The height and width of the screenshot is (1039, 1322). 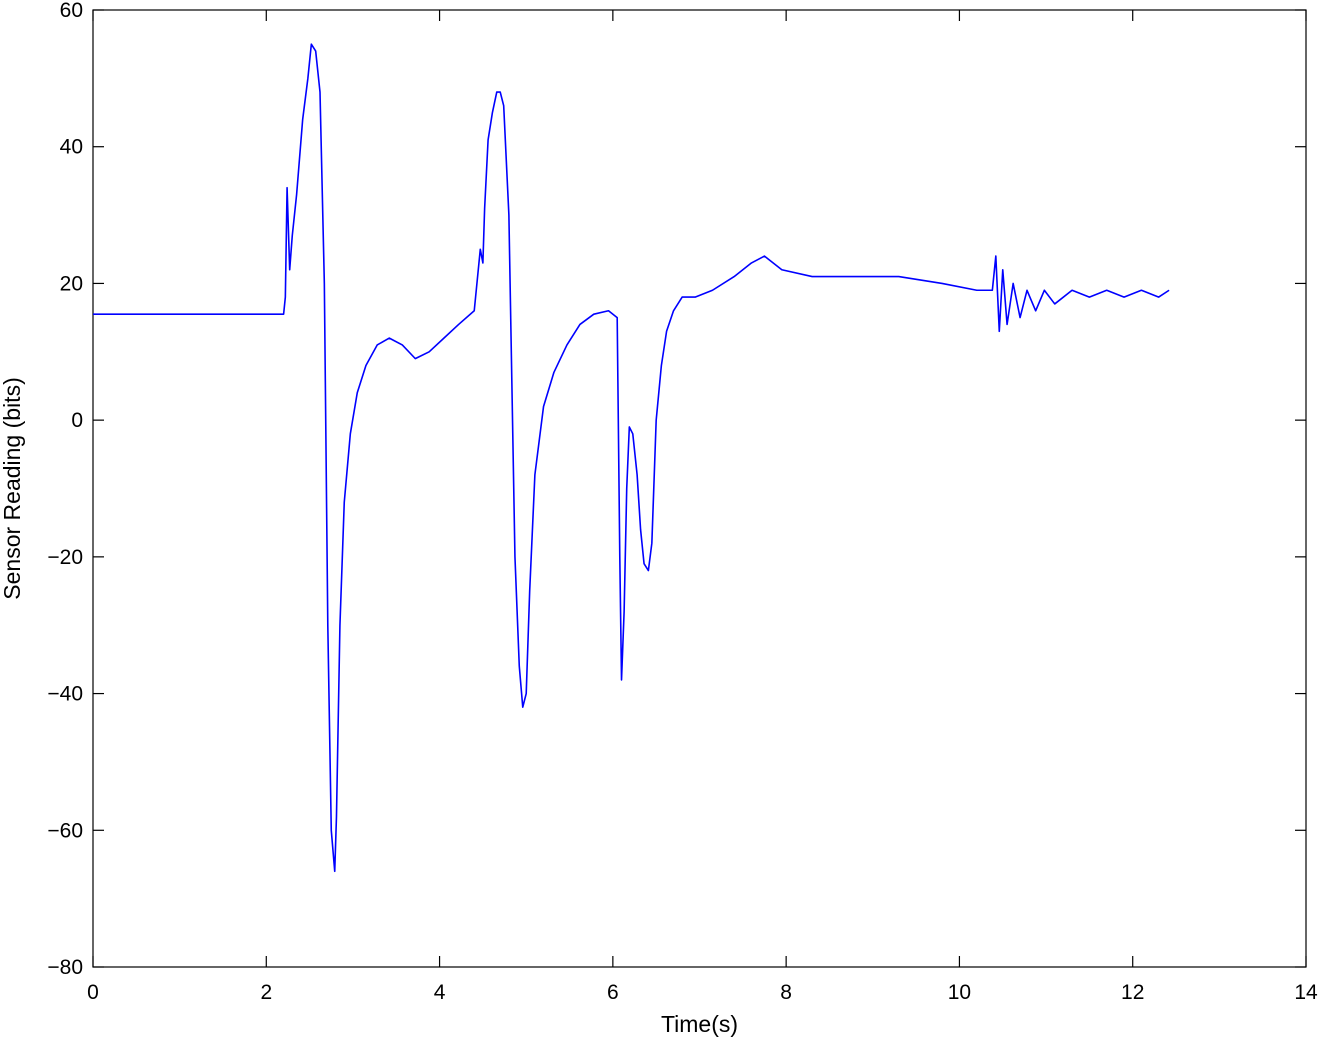 What do you see at coordinates (959, 992) in the screenshot?
I see `x-tick-label: 10` at bounding box center [959, 992].